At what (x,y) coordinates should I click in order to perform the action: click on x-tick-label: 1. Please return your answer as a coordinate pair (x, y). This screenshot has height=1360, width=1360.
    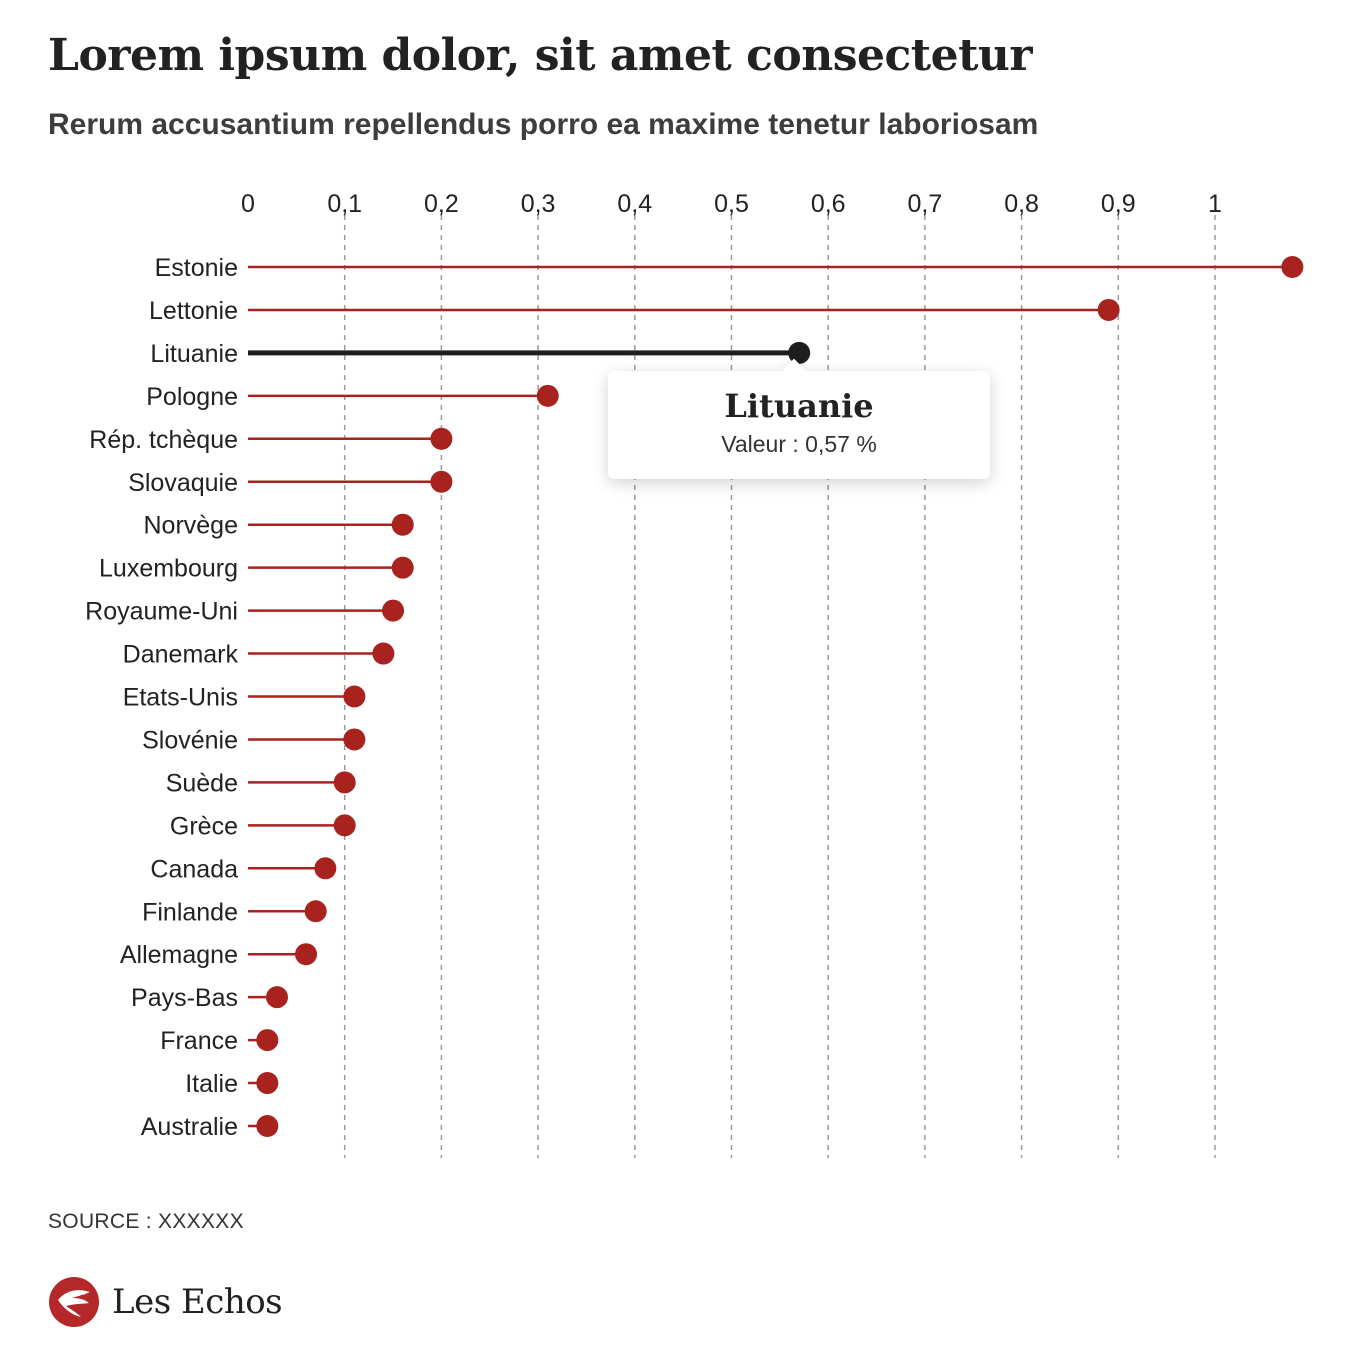
    Looking at the image, I should click on (1215, 204).